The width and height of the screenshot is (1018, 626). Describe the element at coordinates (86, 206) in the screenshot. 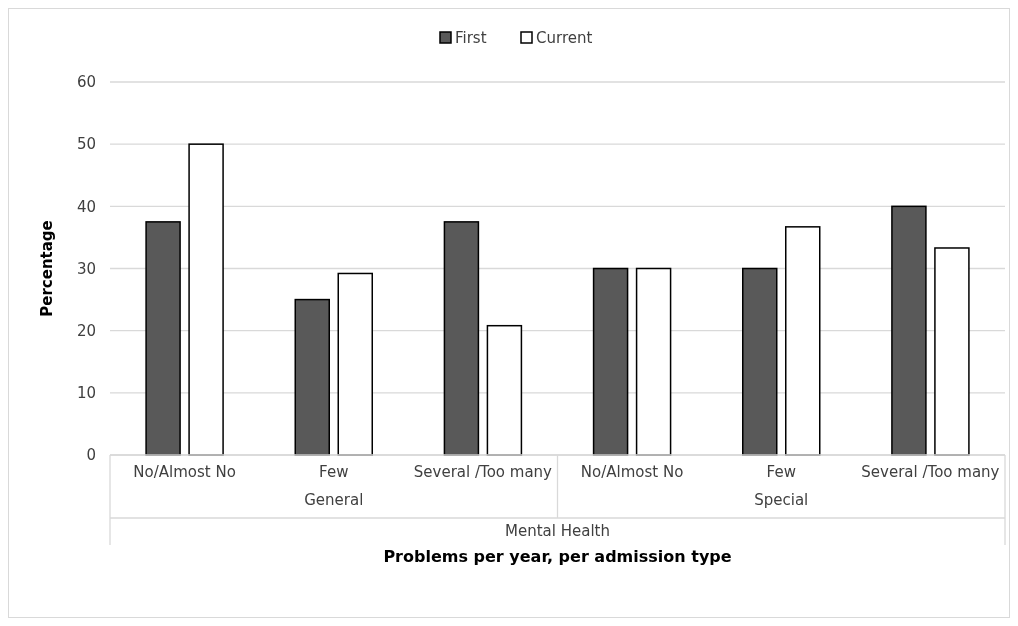

I see `y-tick-label: 40` at that location.